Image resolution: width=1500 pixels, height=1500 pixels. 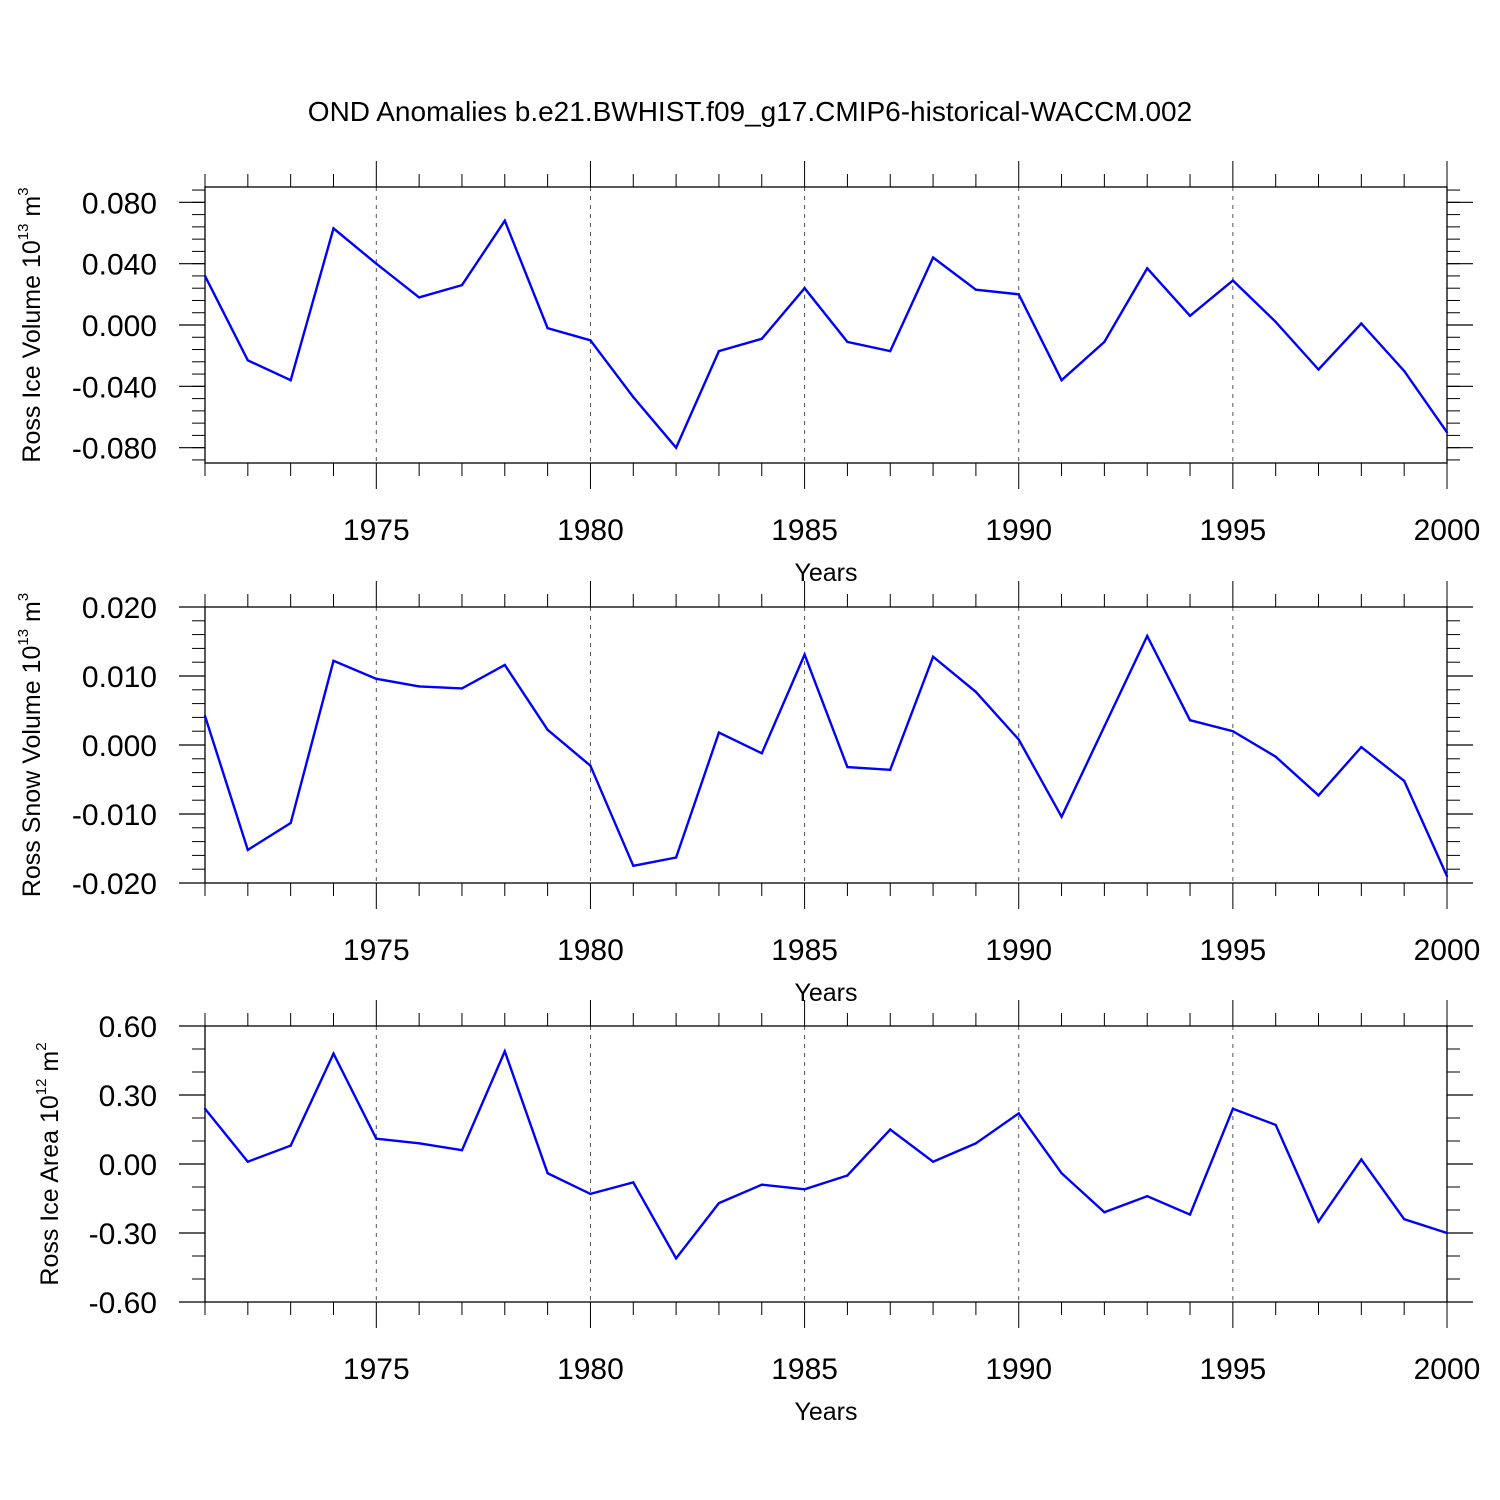 What do you see at coordinates (114, 884) in the screenshot?
I see `y-tick-label: -0.020` at bounding box center [114, 884].